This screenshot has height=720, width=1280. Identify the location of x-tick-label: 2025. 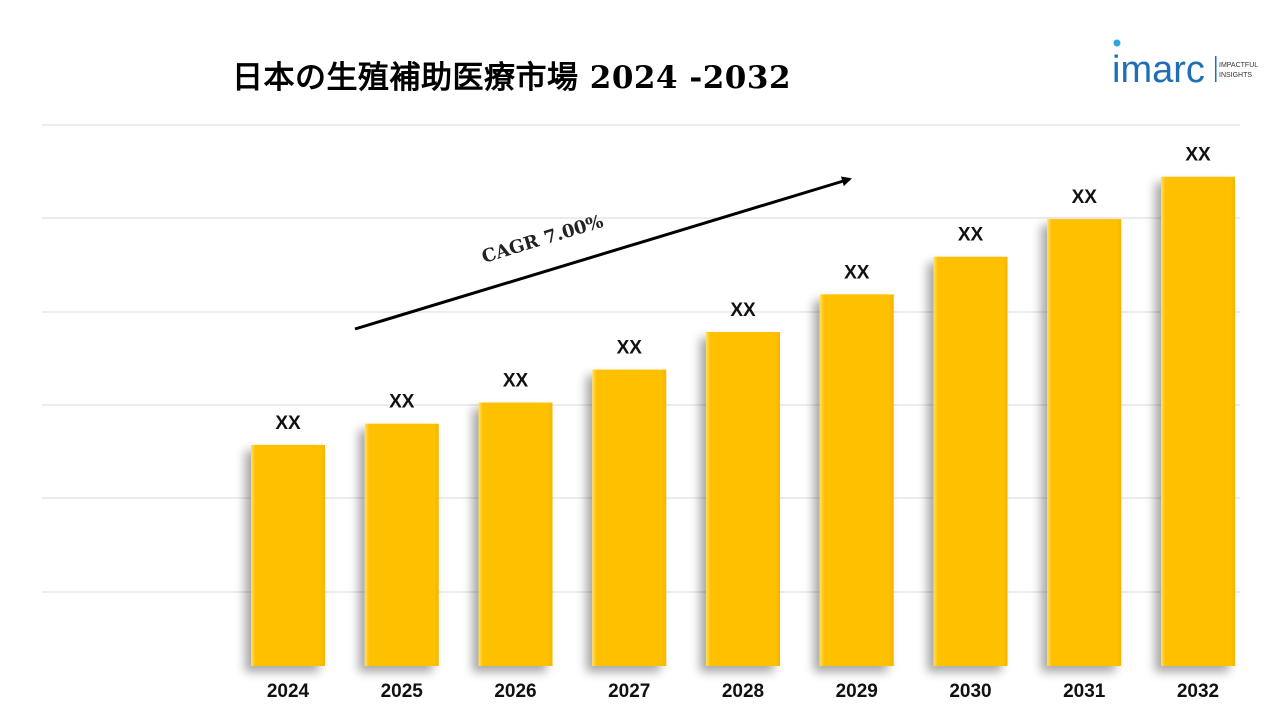
(402, 691).